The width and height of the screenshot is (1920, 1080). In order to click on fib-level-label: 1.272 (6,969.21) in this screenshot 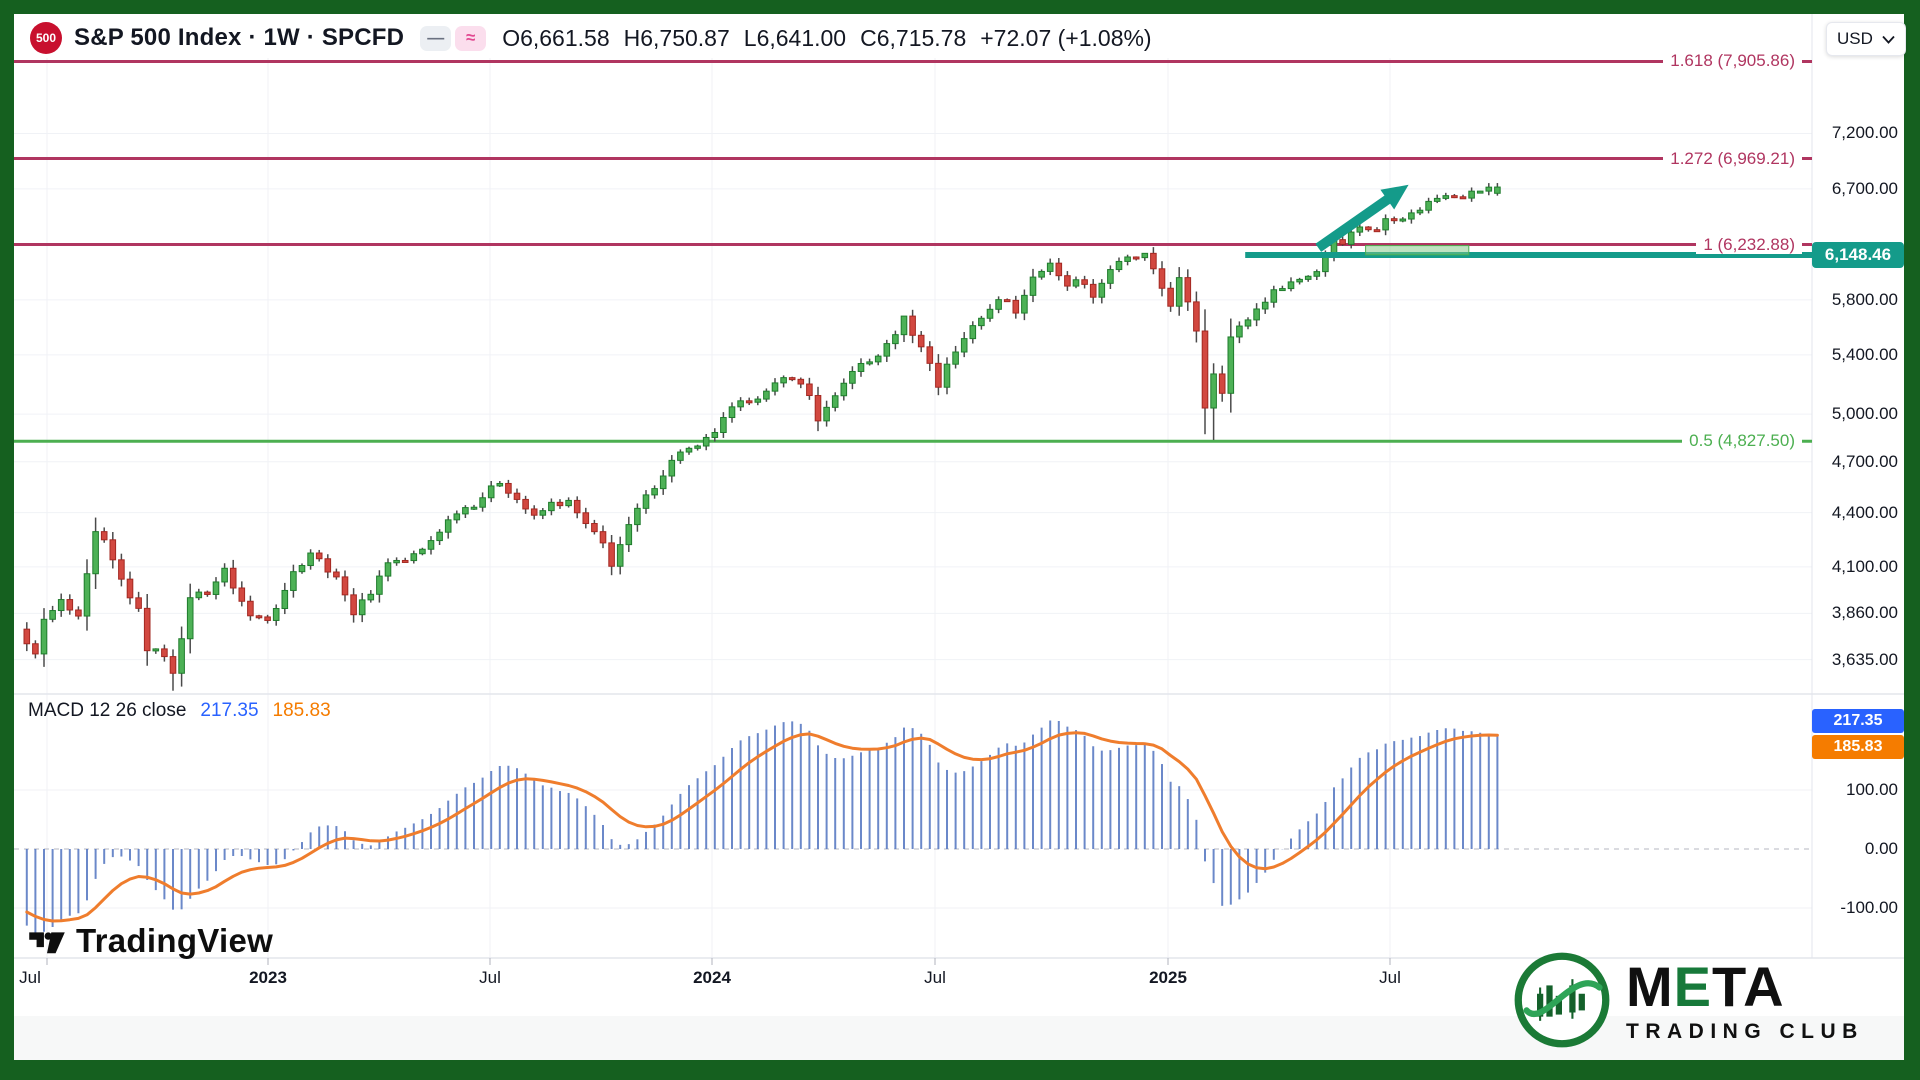, I will do `click(1732, 158)`.